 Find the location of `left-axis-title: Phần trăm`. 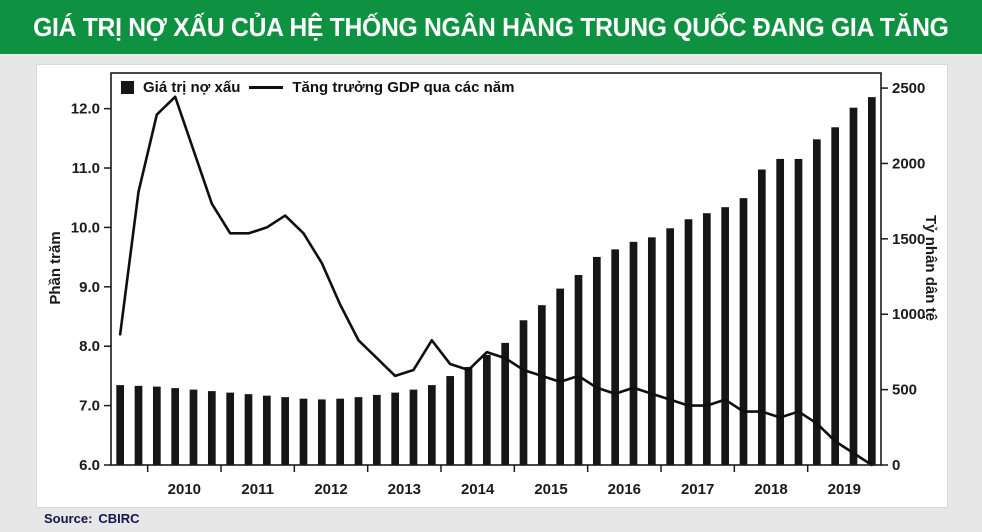

left-axis-title: Phần trăm is located at coordinates (55, 268).